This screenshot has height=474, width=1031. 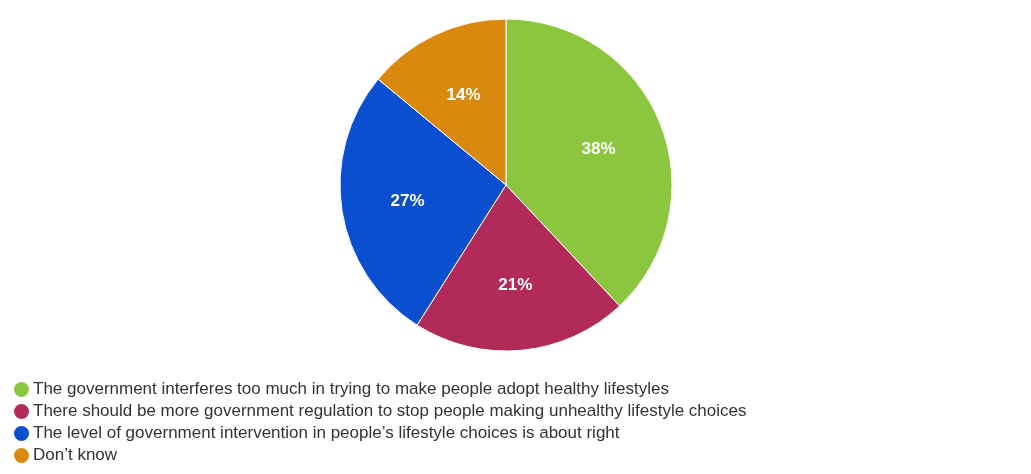 What do you see at coordinates (390, 410) in the screenshot?
I see `legend-label: There should be more government regulation to stop people making unhealthy lifestyle choices` at bounding box center [390, 410].